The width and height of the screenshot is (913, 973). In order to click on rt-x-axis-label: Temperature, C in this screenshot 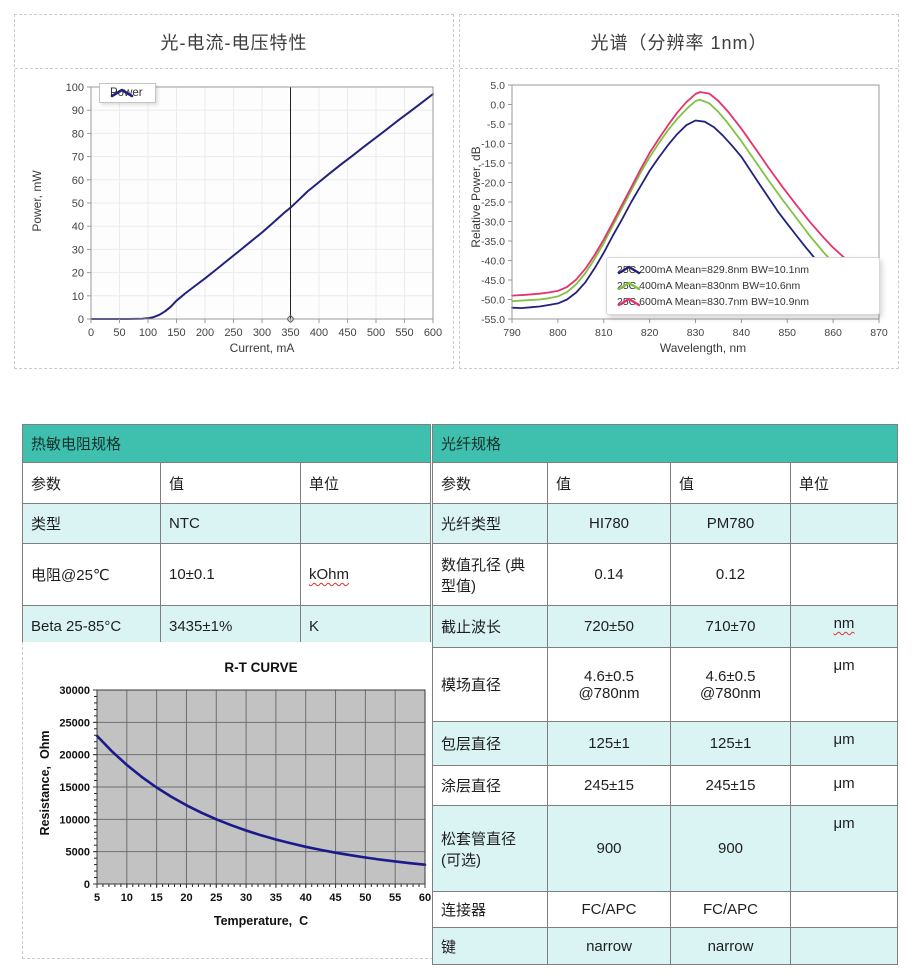, I will do `click(261, 921)`.